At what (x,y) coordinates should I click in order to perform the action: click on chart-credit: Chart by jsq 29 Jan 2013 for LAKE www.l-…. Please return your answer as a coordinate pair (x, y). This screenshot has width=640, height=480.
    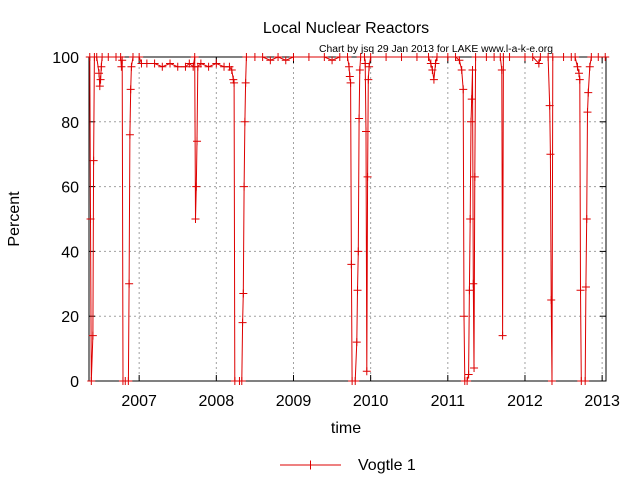
    Looking at the image, I should click on (436, 49).